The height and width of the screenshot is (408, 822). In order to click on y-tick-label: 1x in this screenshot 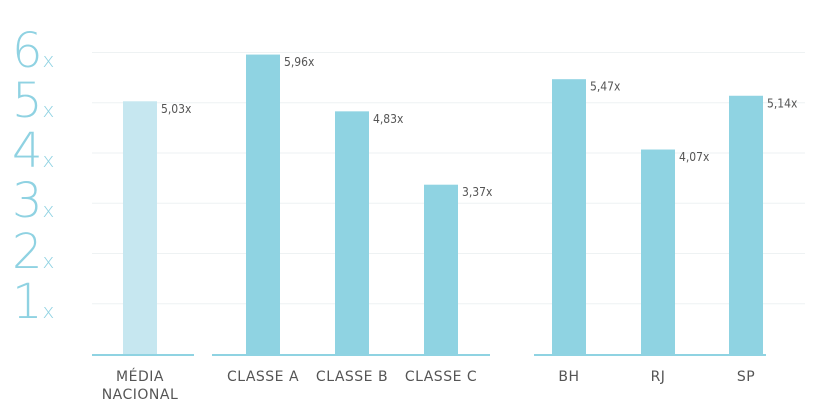, I will do `click(33, 301)`.